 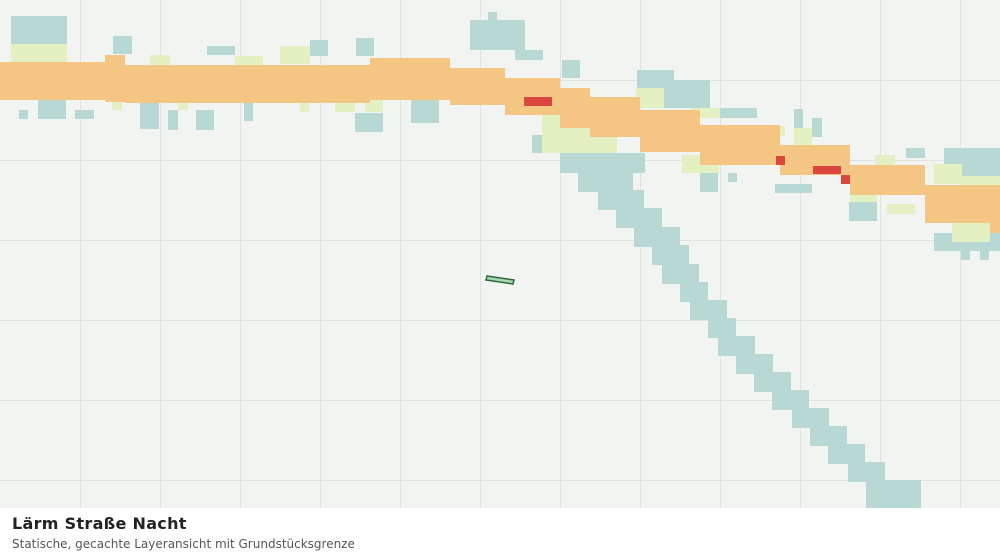 I want to click on layer-title: Lärm Straße Nacht, so click(x=99, y=523).